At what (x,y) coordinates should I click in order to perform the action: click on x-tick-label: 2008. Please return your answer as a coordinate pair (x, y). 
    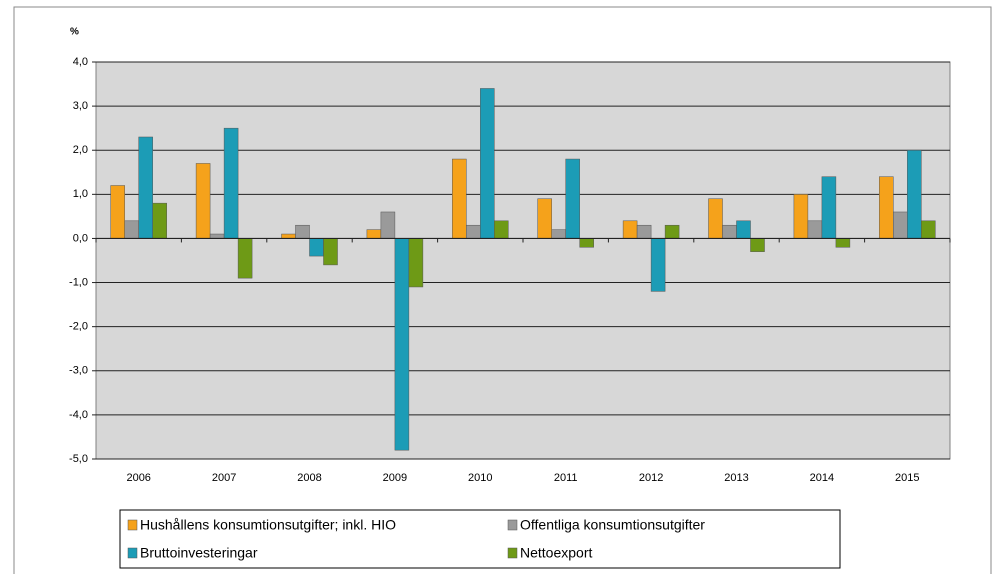
    Looking at the image, I should click on (309, 478).